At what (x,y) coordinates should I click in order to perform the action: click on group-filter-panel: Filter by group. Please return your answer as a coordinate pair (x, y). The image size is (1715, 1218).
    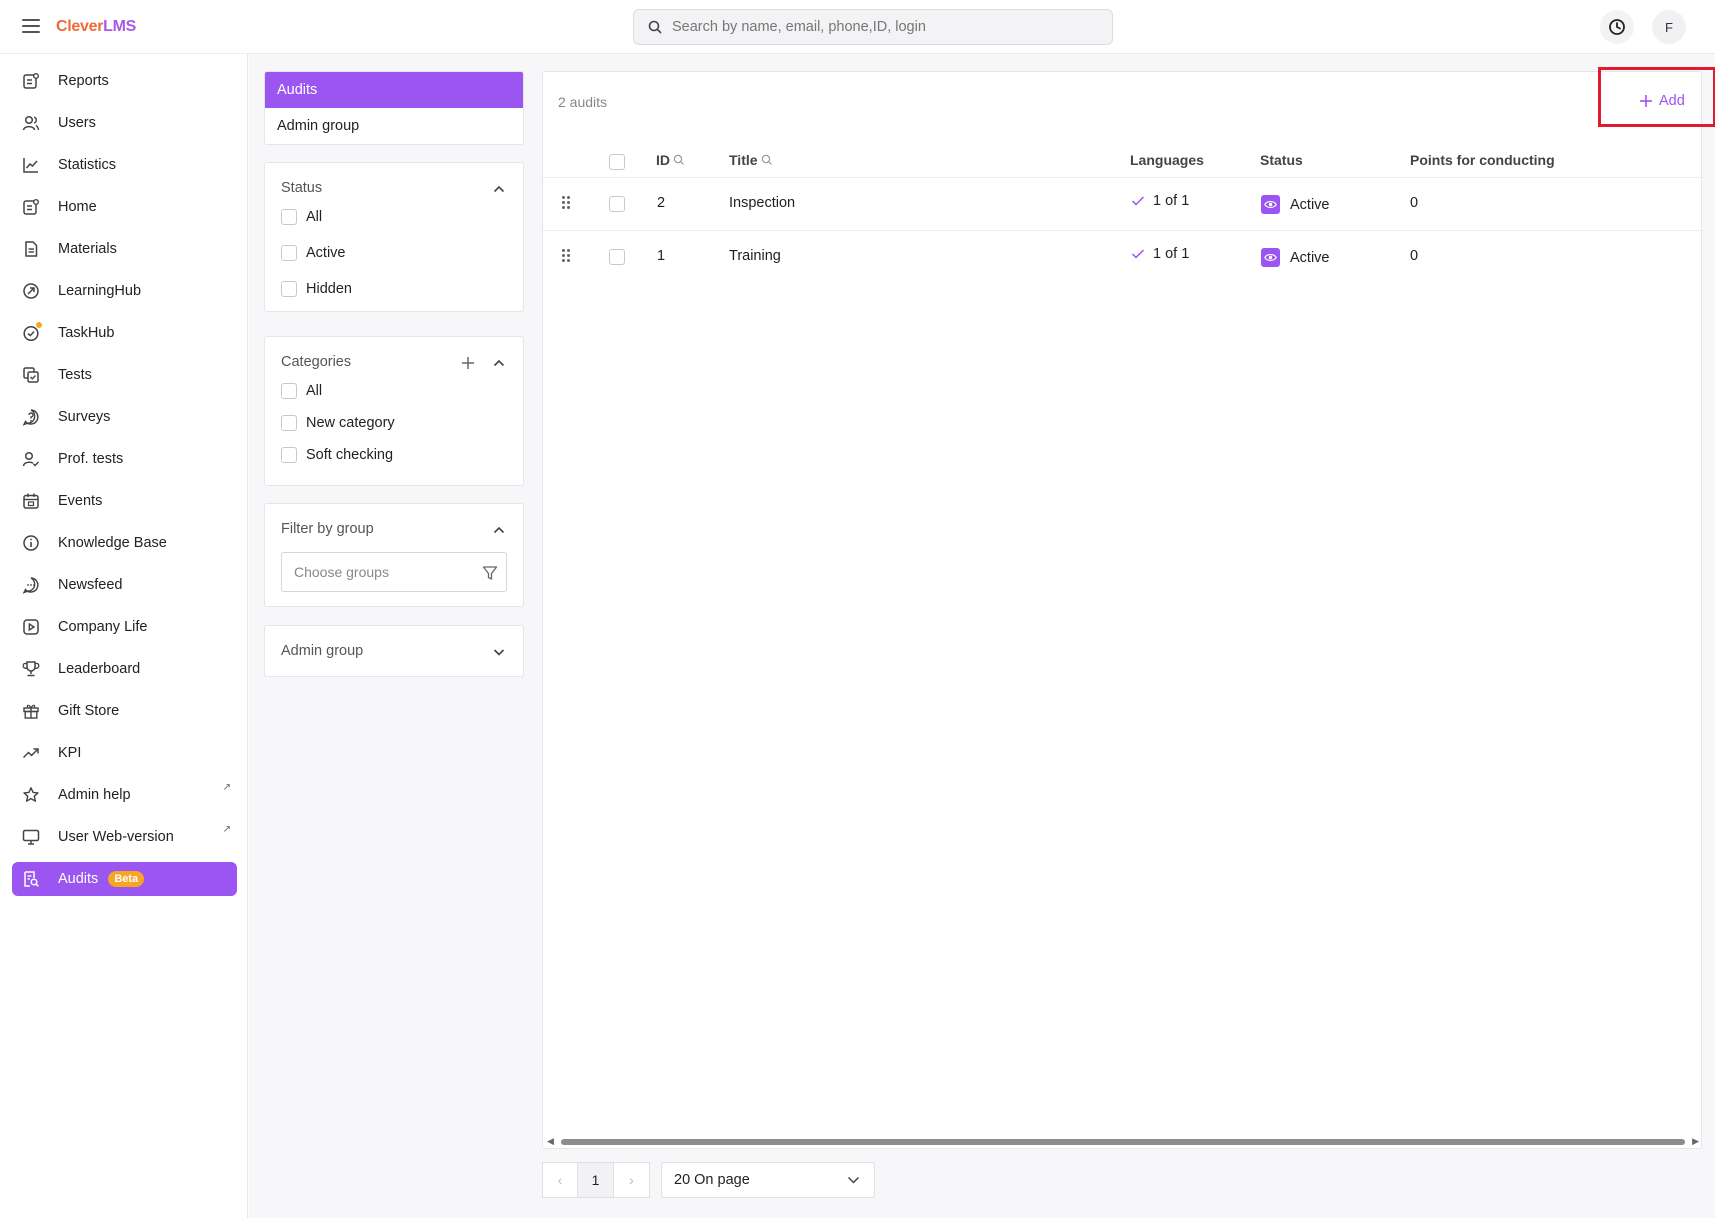
    Looking at the image, I should click on (394, 555).